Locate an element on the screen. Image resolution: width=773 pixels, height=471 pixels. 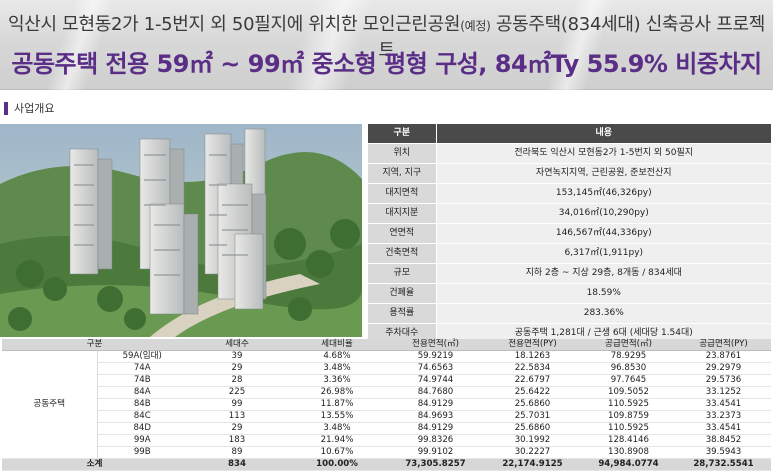
unit-exclusive-m2: 99.9102 is located at coordinates (435, 453).